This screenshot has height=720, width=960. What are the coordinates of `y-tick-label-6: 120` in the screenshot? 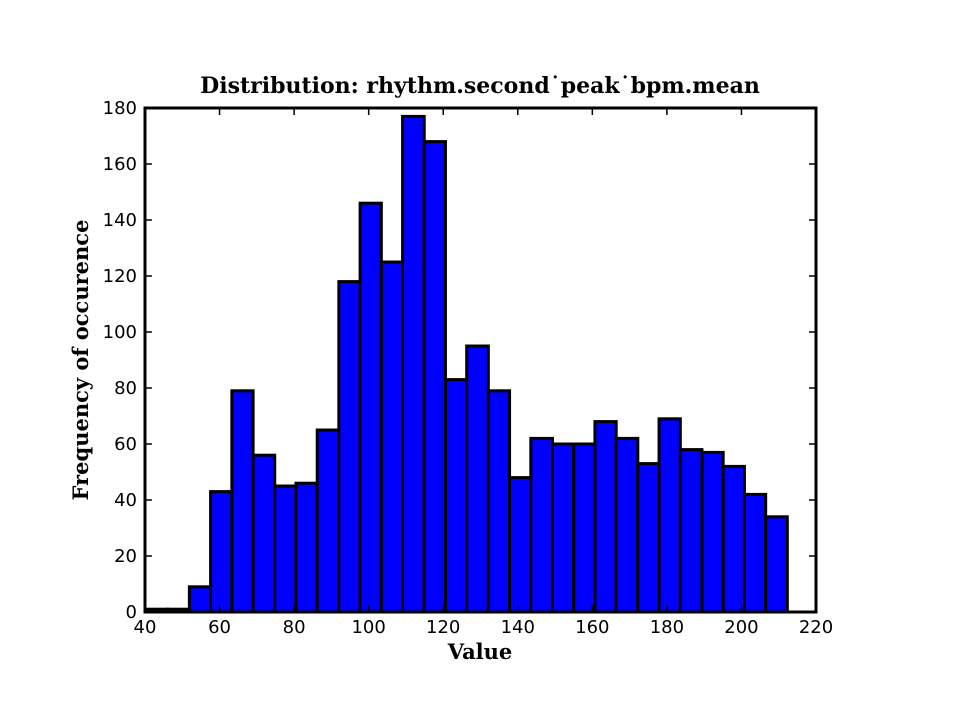 It's located at (120, 276).